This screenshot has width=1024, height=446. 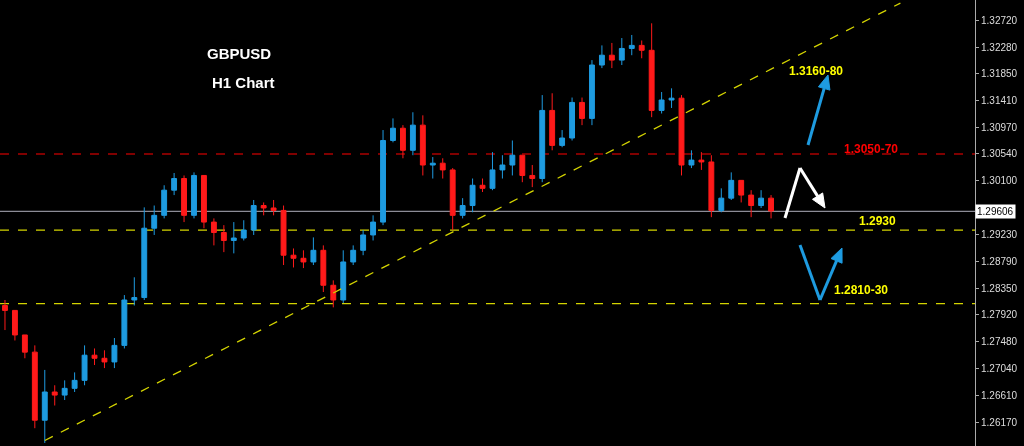 What do you see at coordinates (239, 53) in the screenshot?
I see `text: GBPUSD` at bounding box center [239, 53].